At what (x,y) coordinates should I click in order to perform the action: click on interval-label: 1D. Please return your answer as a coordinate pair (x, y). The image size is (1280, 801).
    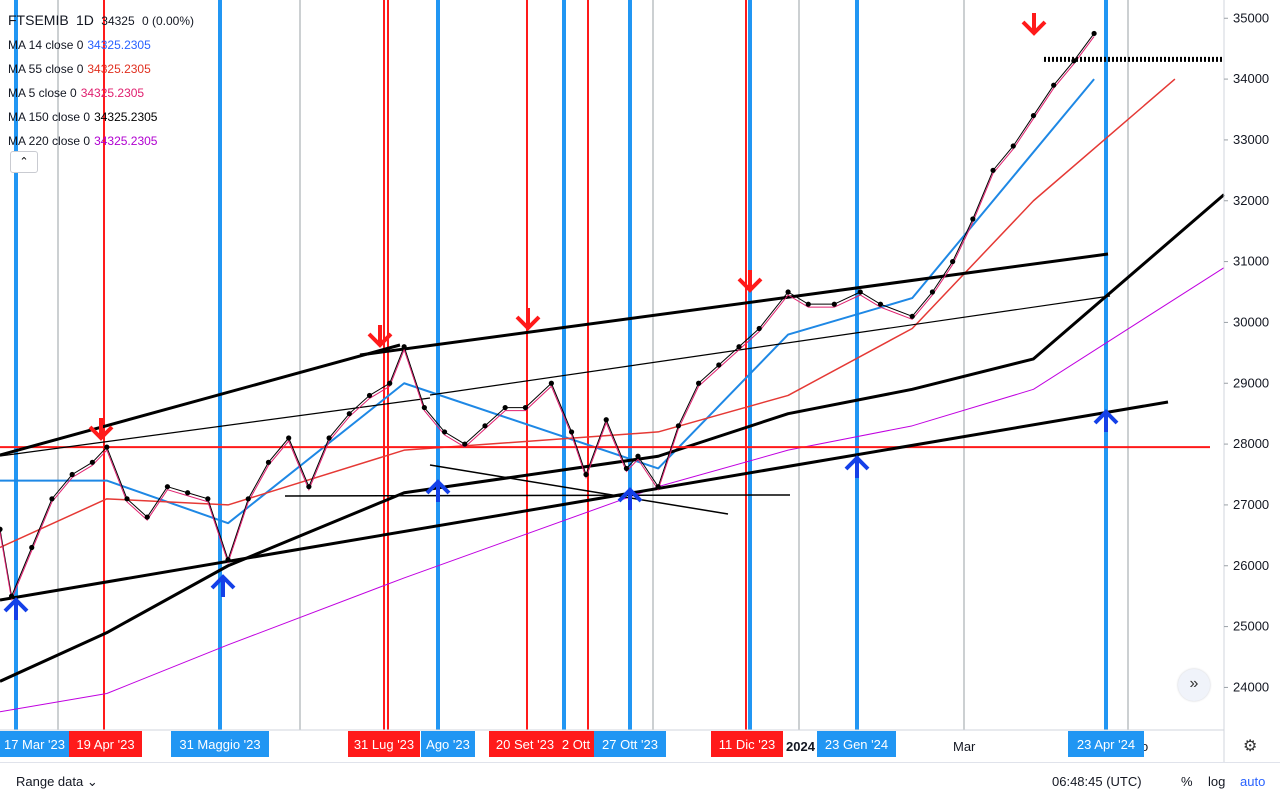
    Looking at the image, I should click on (85, 20).